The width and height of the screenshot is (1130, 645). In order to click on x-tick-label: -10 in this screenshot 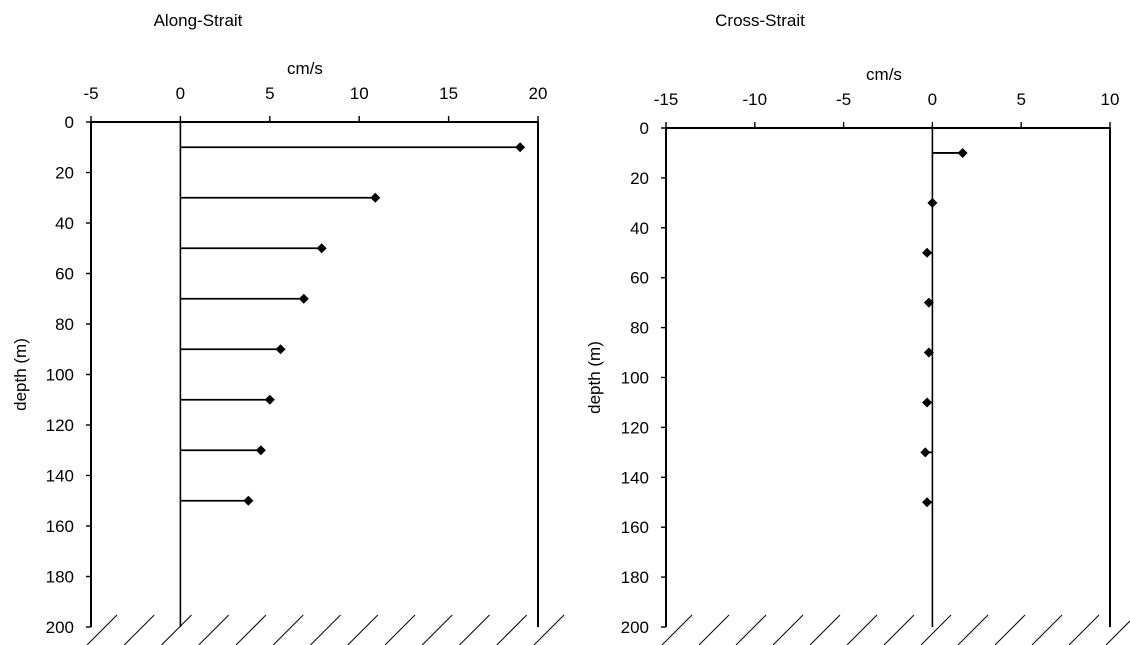, I will do `click(755, 99)`.